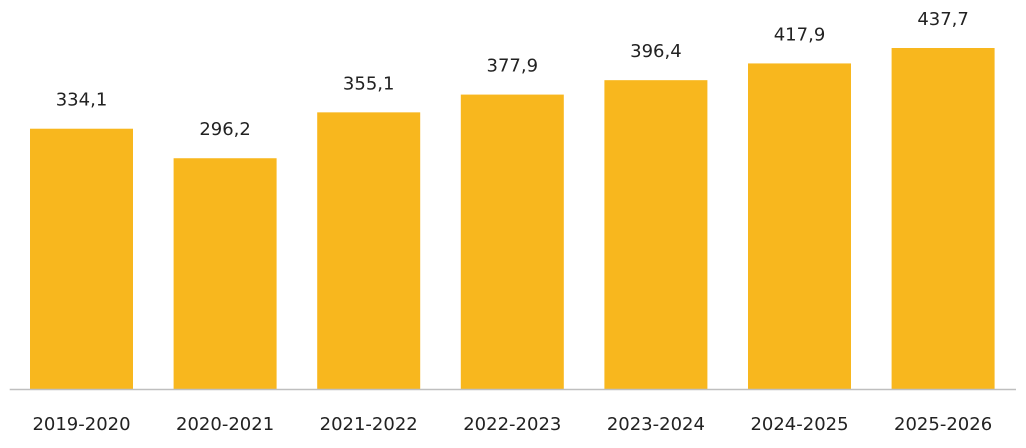 This screenshot has width=1026, height=448. I want to click on value-label: 334,1, so click(82, 100).